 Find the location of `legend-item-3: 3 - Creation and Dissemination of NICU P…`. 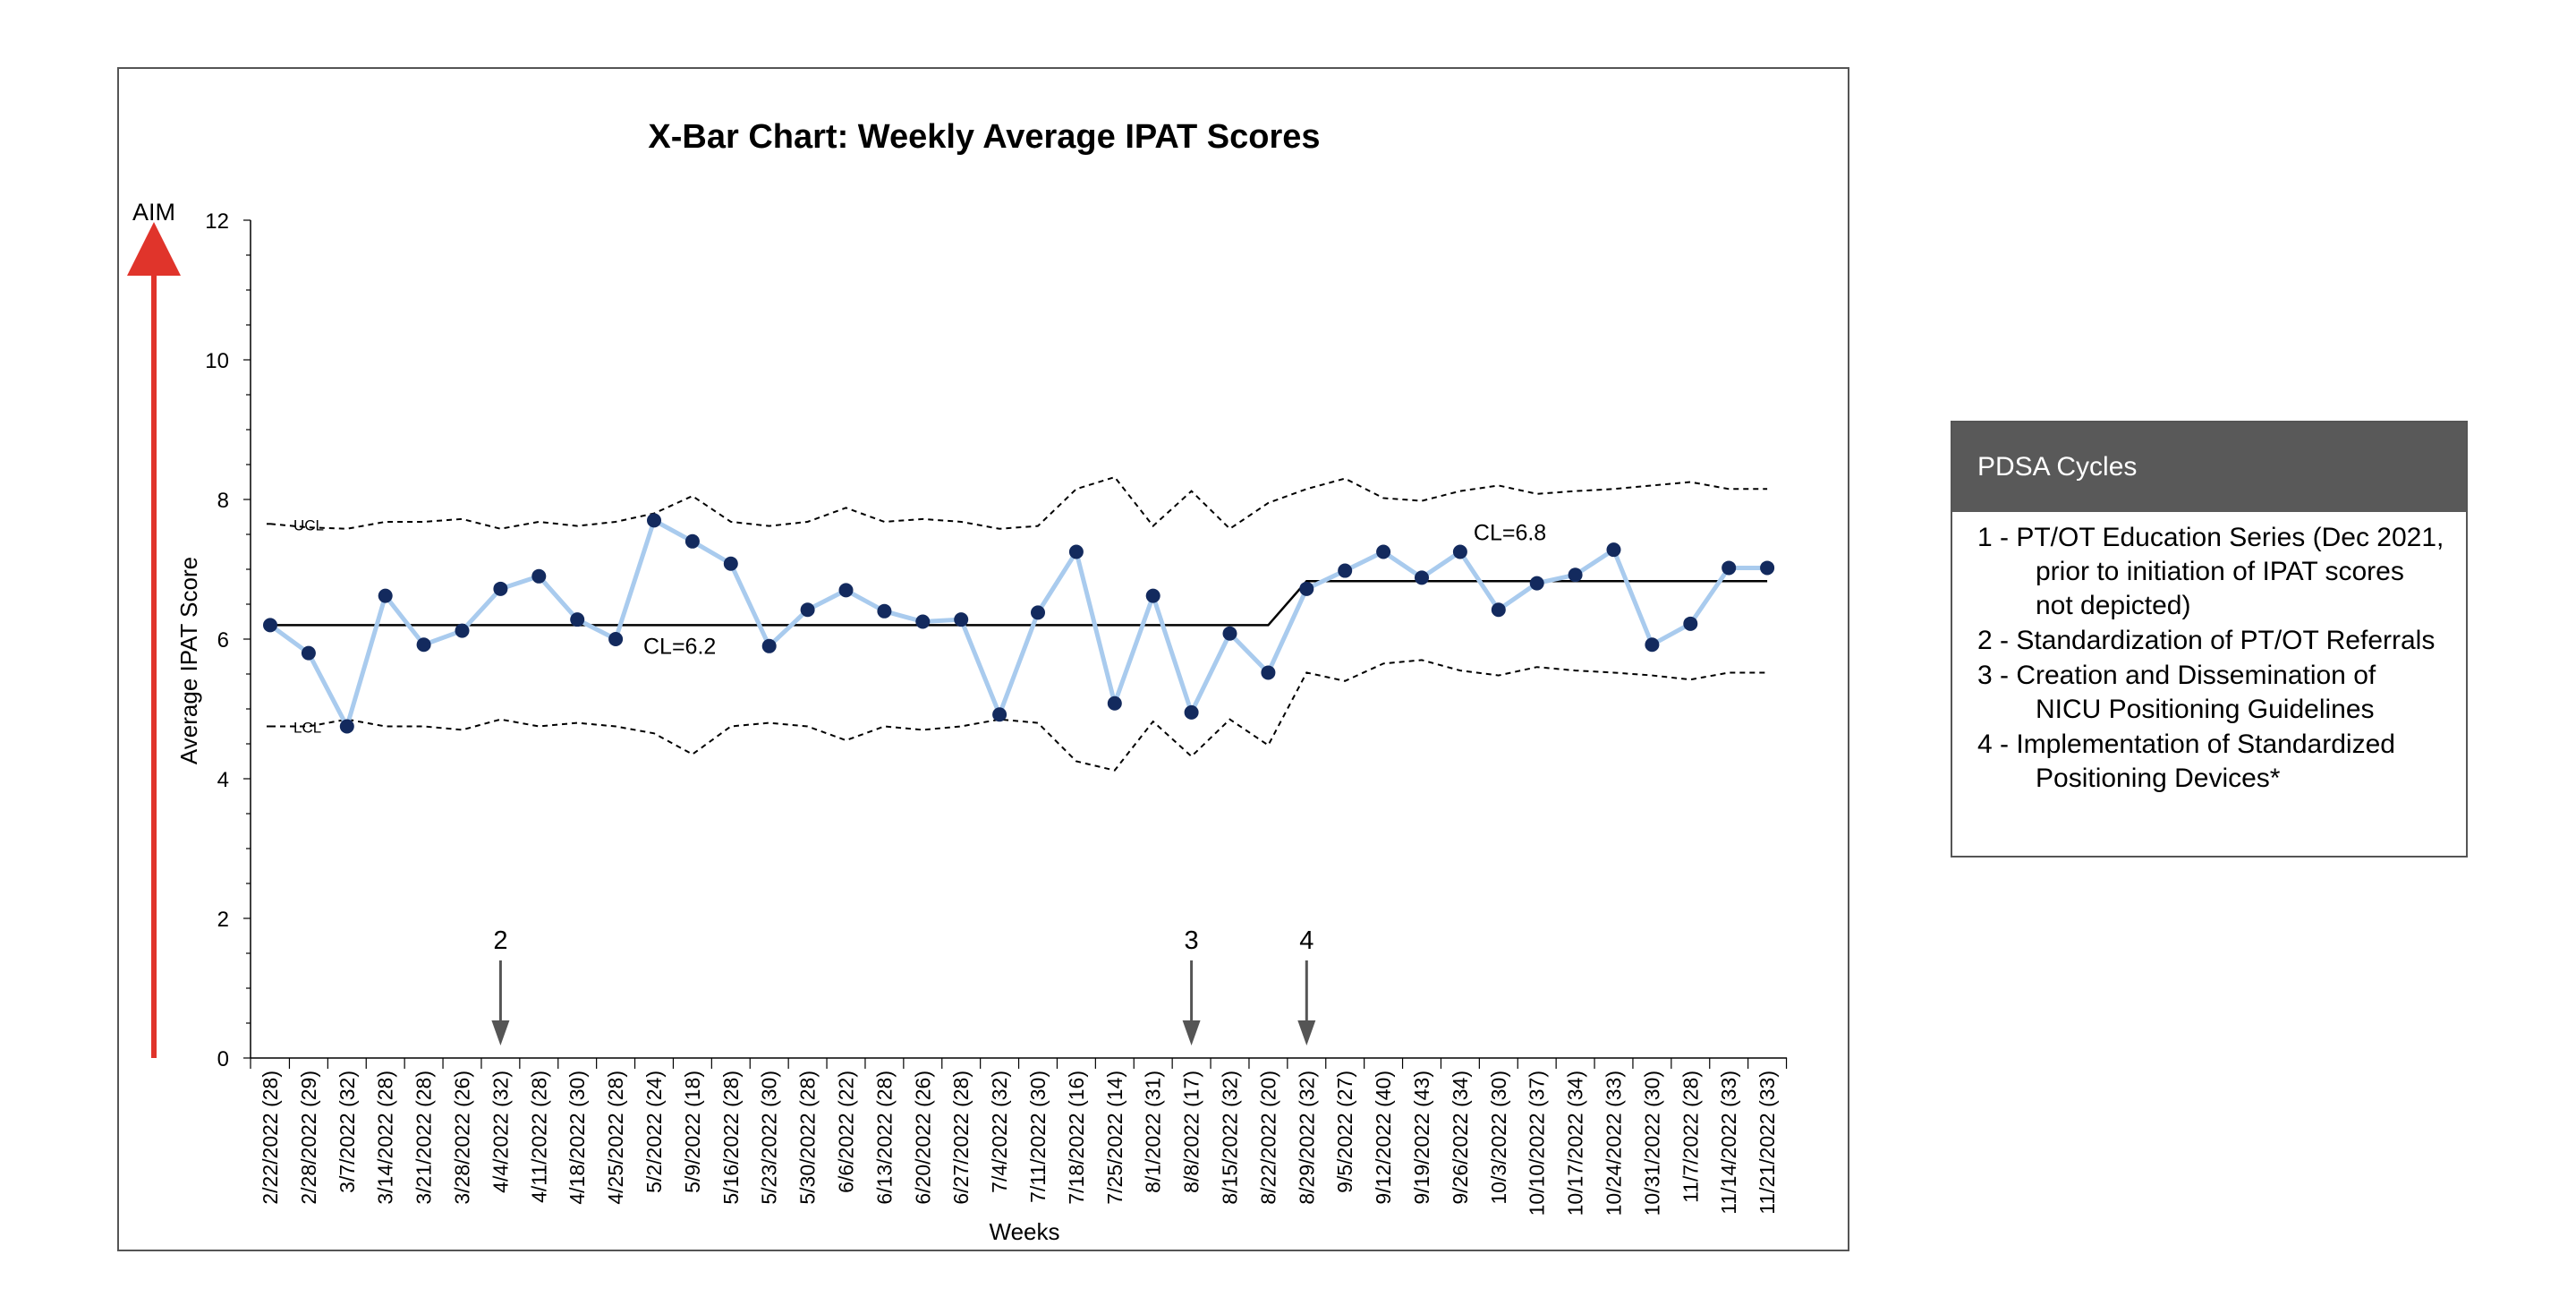

legend-item-3: 3 - Creation and Dissemination of NICU P… is located at coordinates (2176, 692).